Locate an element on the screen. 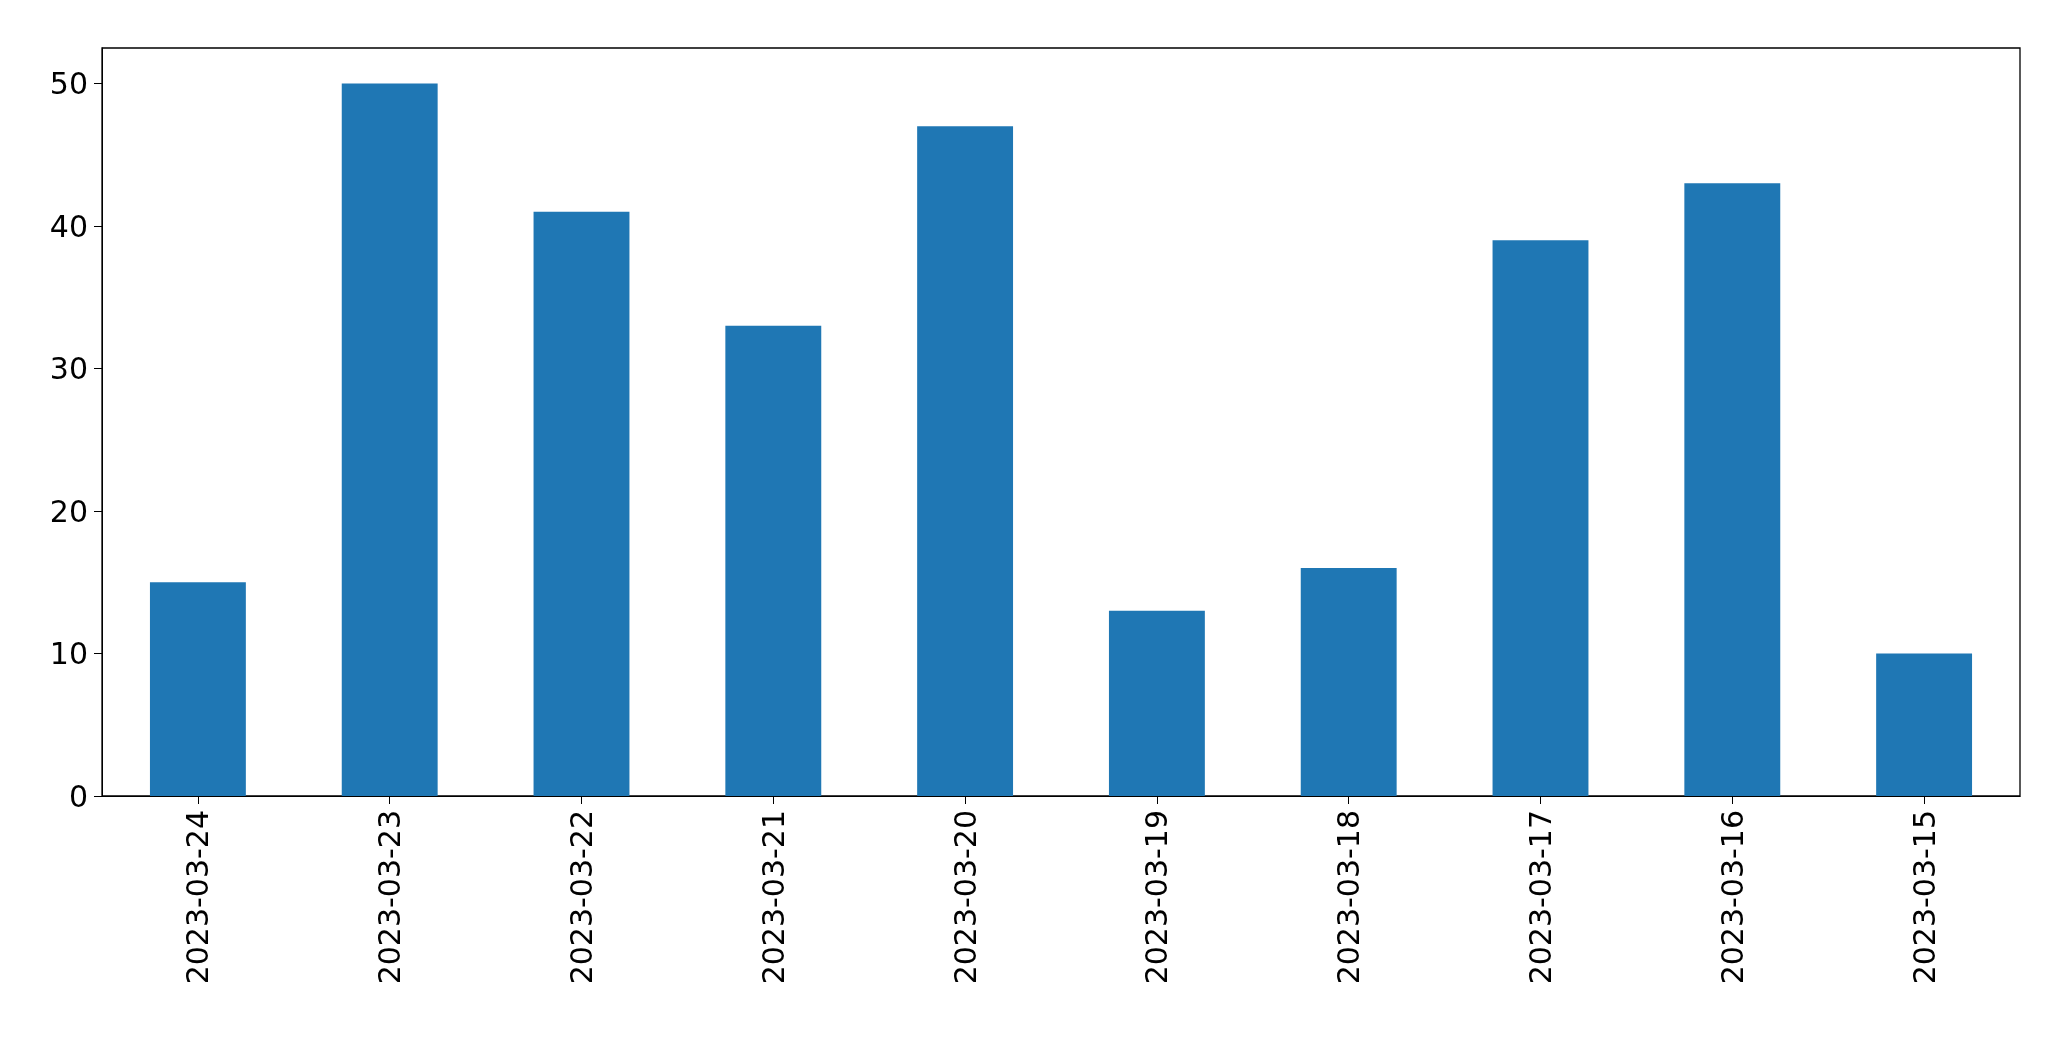 This screenshot has width=2071, height=1061. x-tick-label: 2023-03-16 is located at coordinates (1732, 897).